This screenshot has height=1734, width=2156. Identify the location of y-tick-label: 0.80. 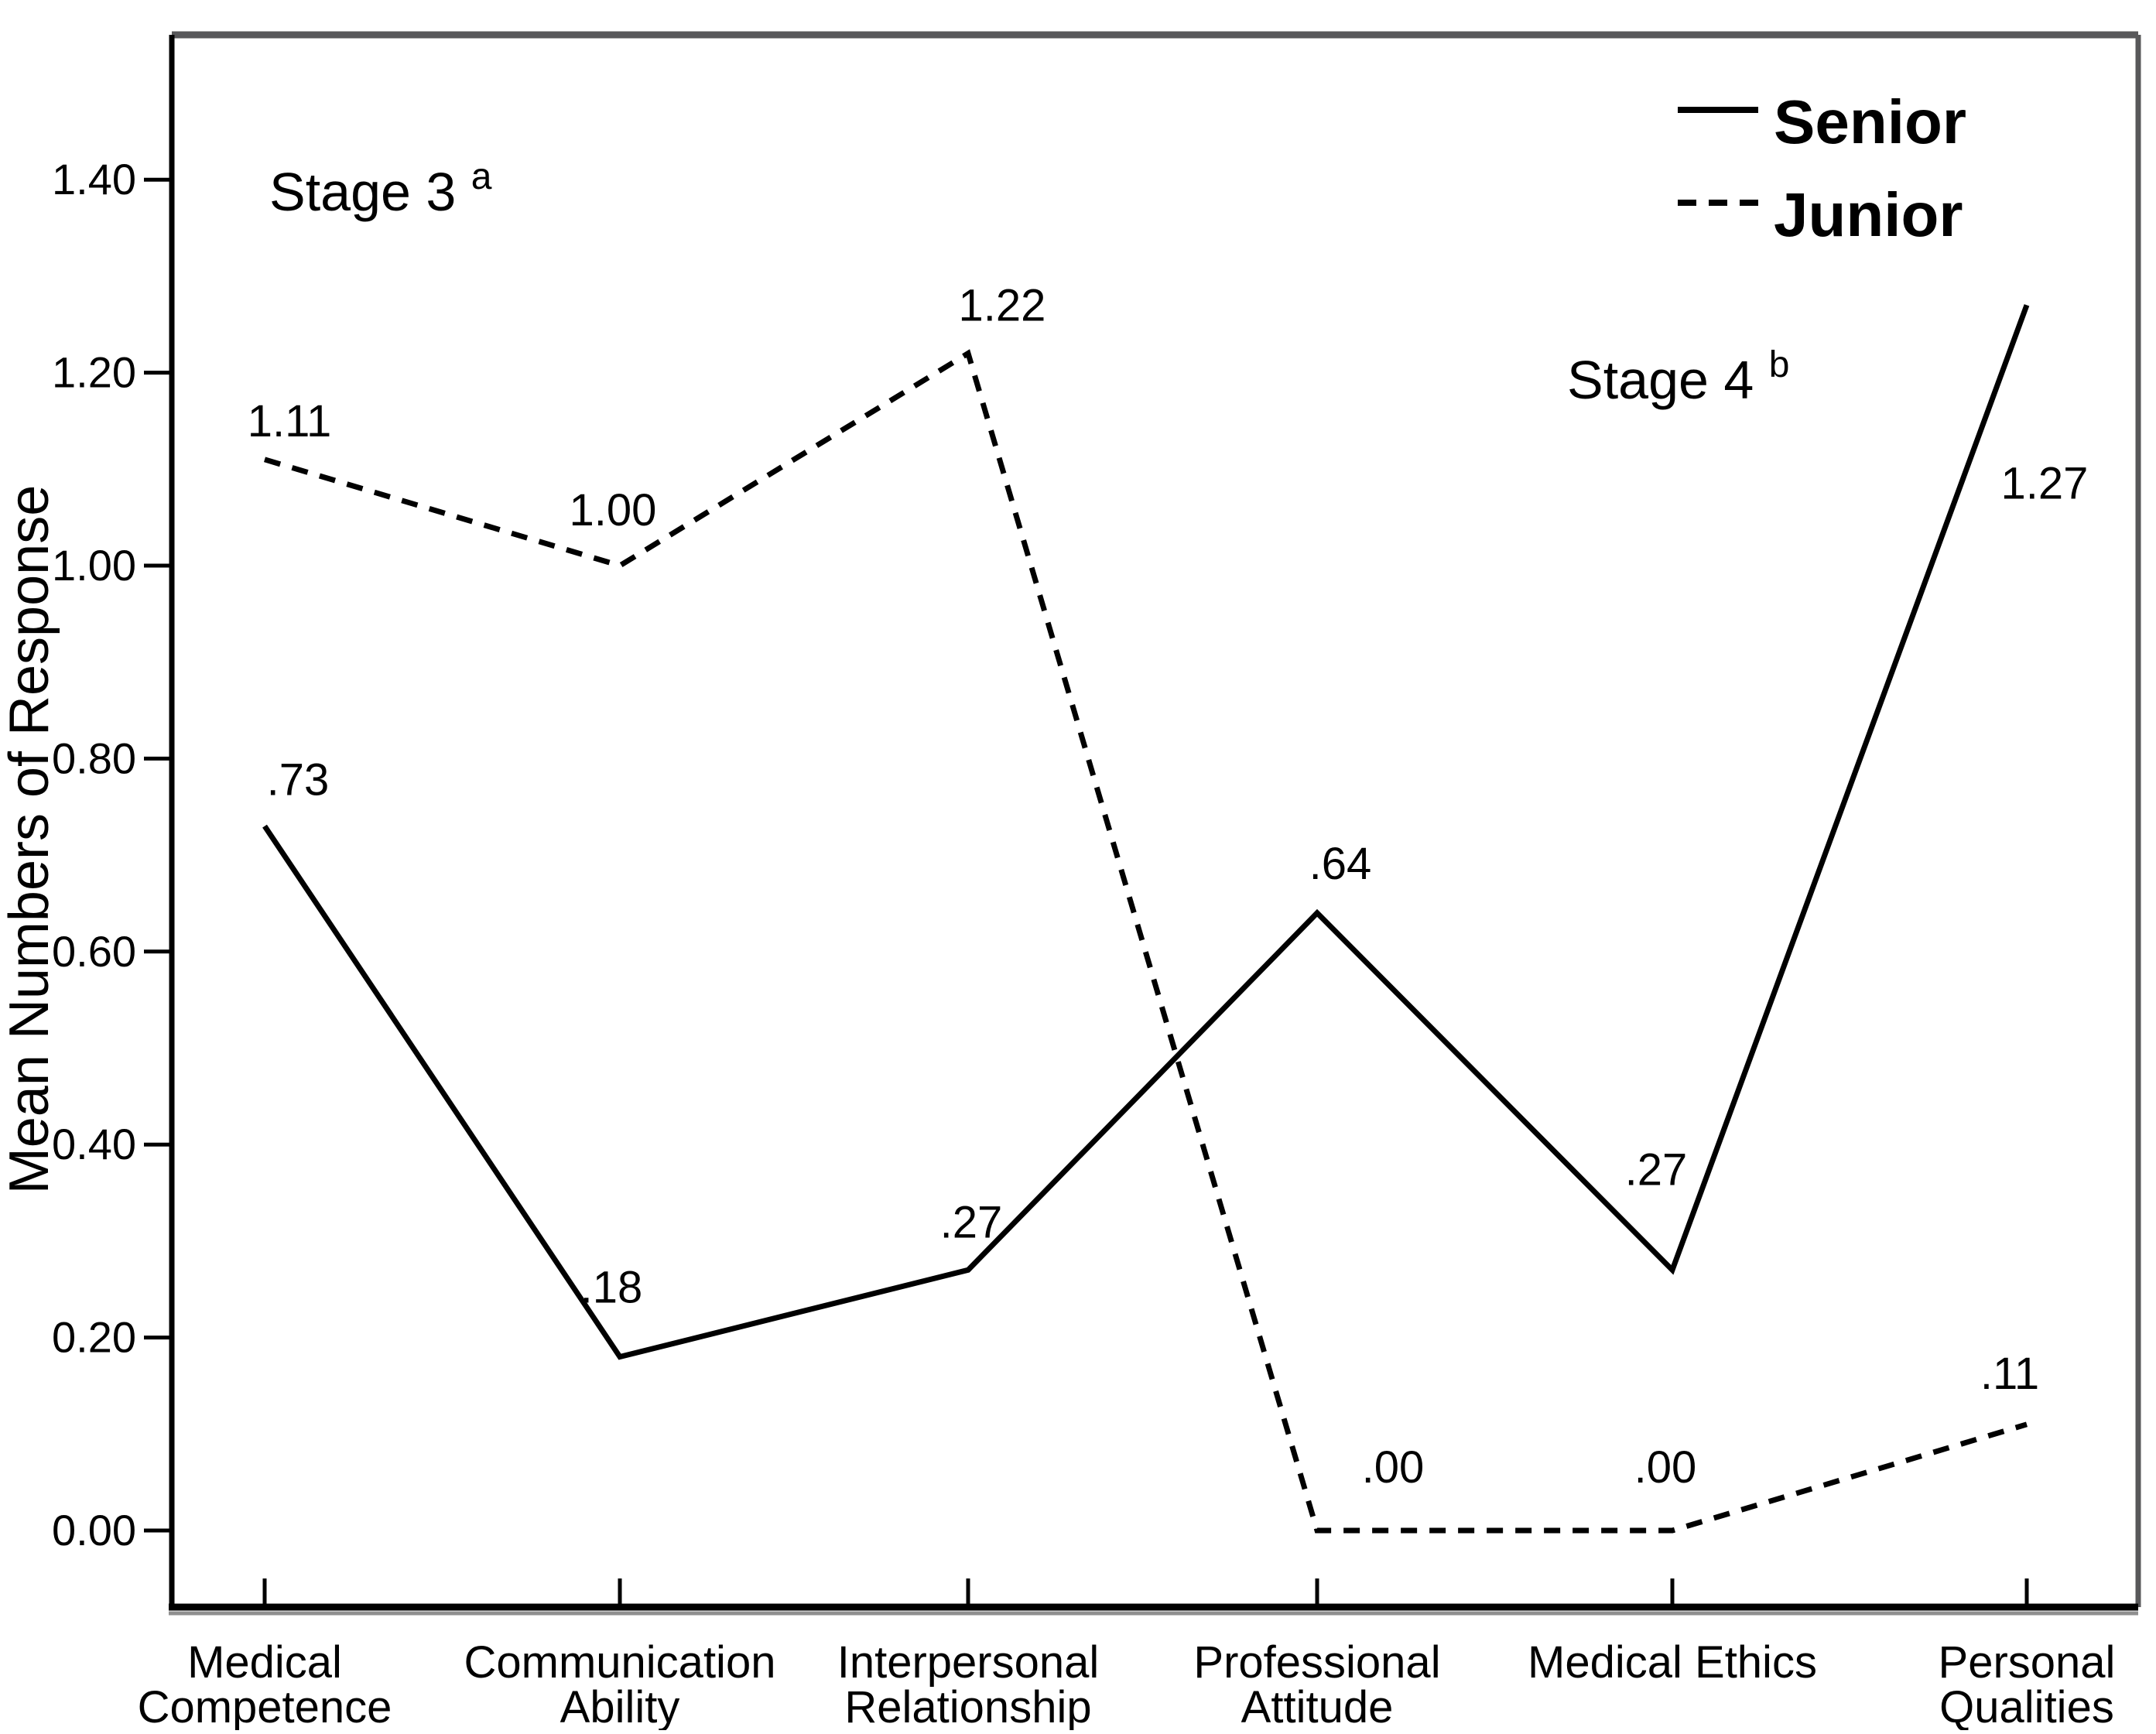
(94, 758).